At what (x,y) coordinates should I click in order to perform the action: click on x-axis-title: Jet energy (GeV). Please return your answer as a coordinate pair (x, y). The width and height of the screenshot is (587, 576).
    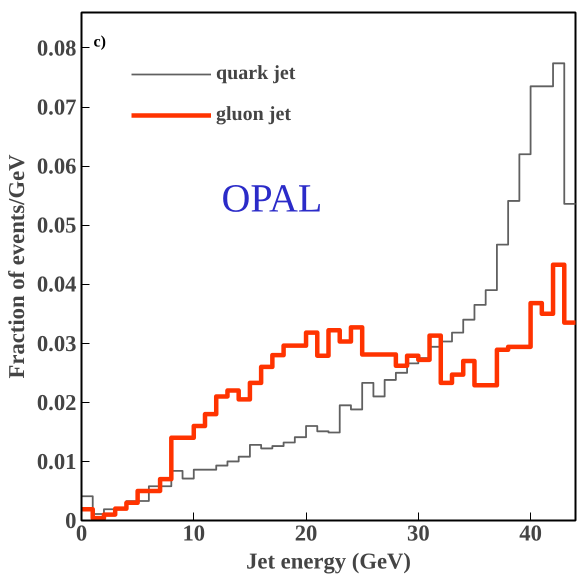
    Looking at the image, I should click on (328, 561).